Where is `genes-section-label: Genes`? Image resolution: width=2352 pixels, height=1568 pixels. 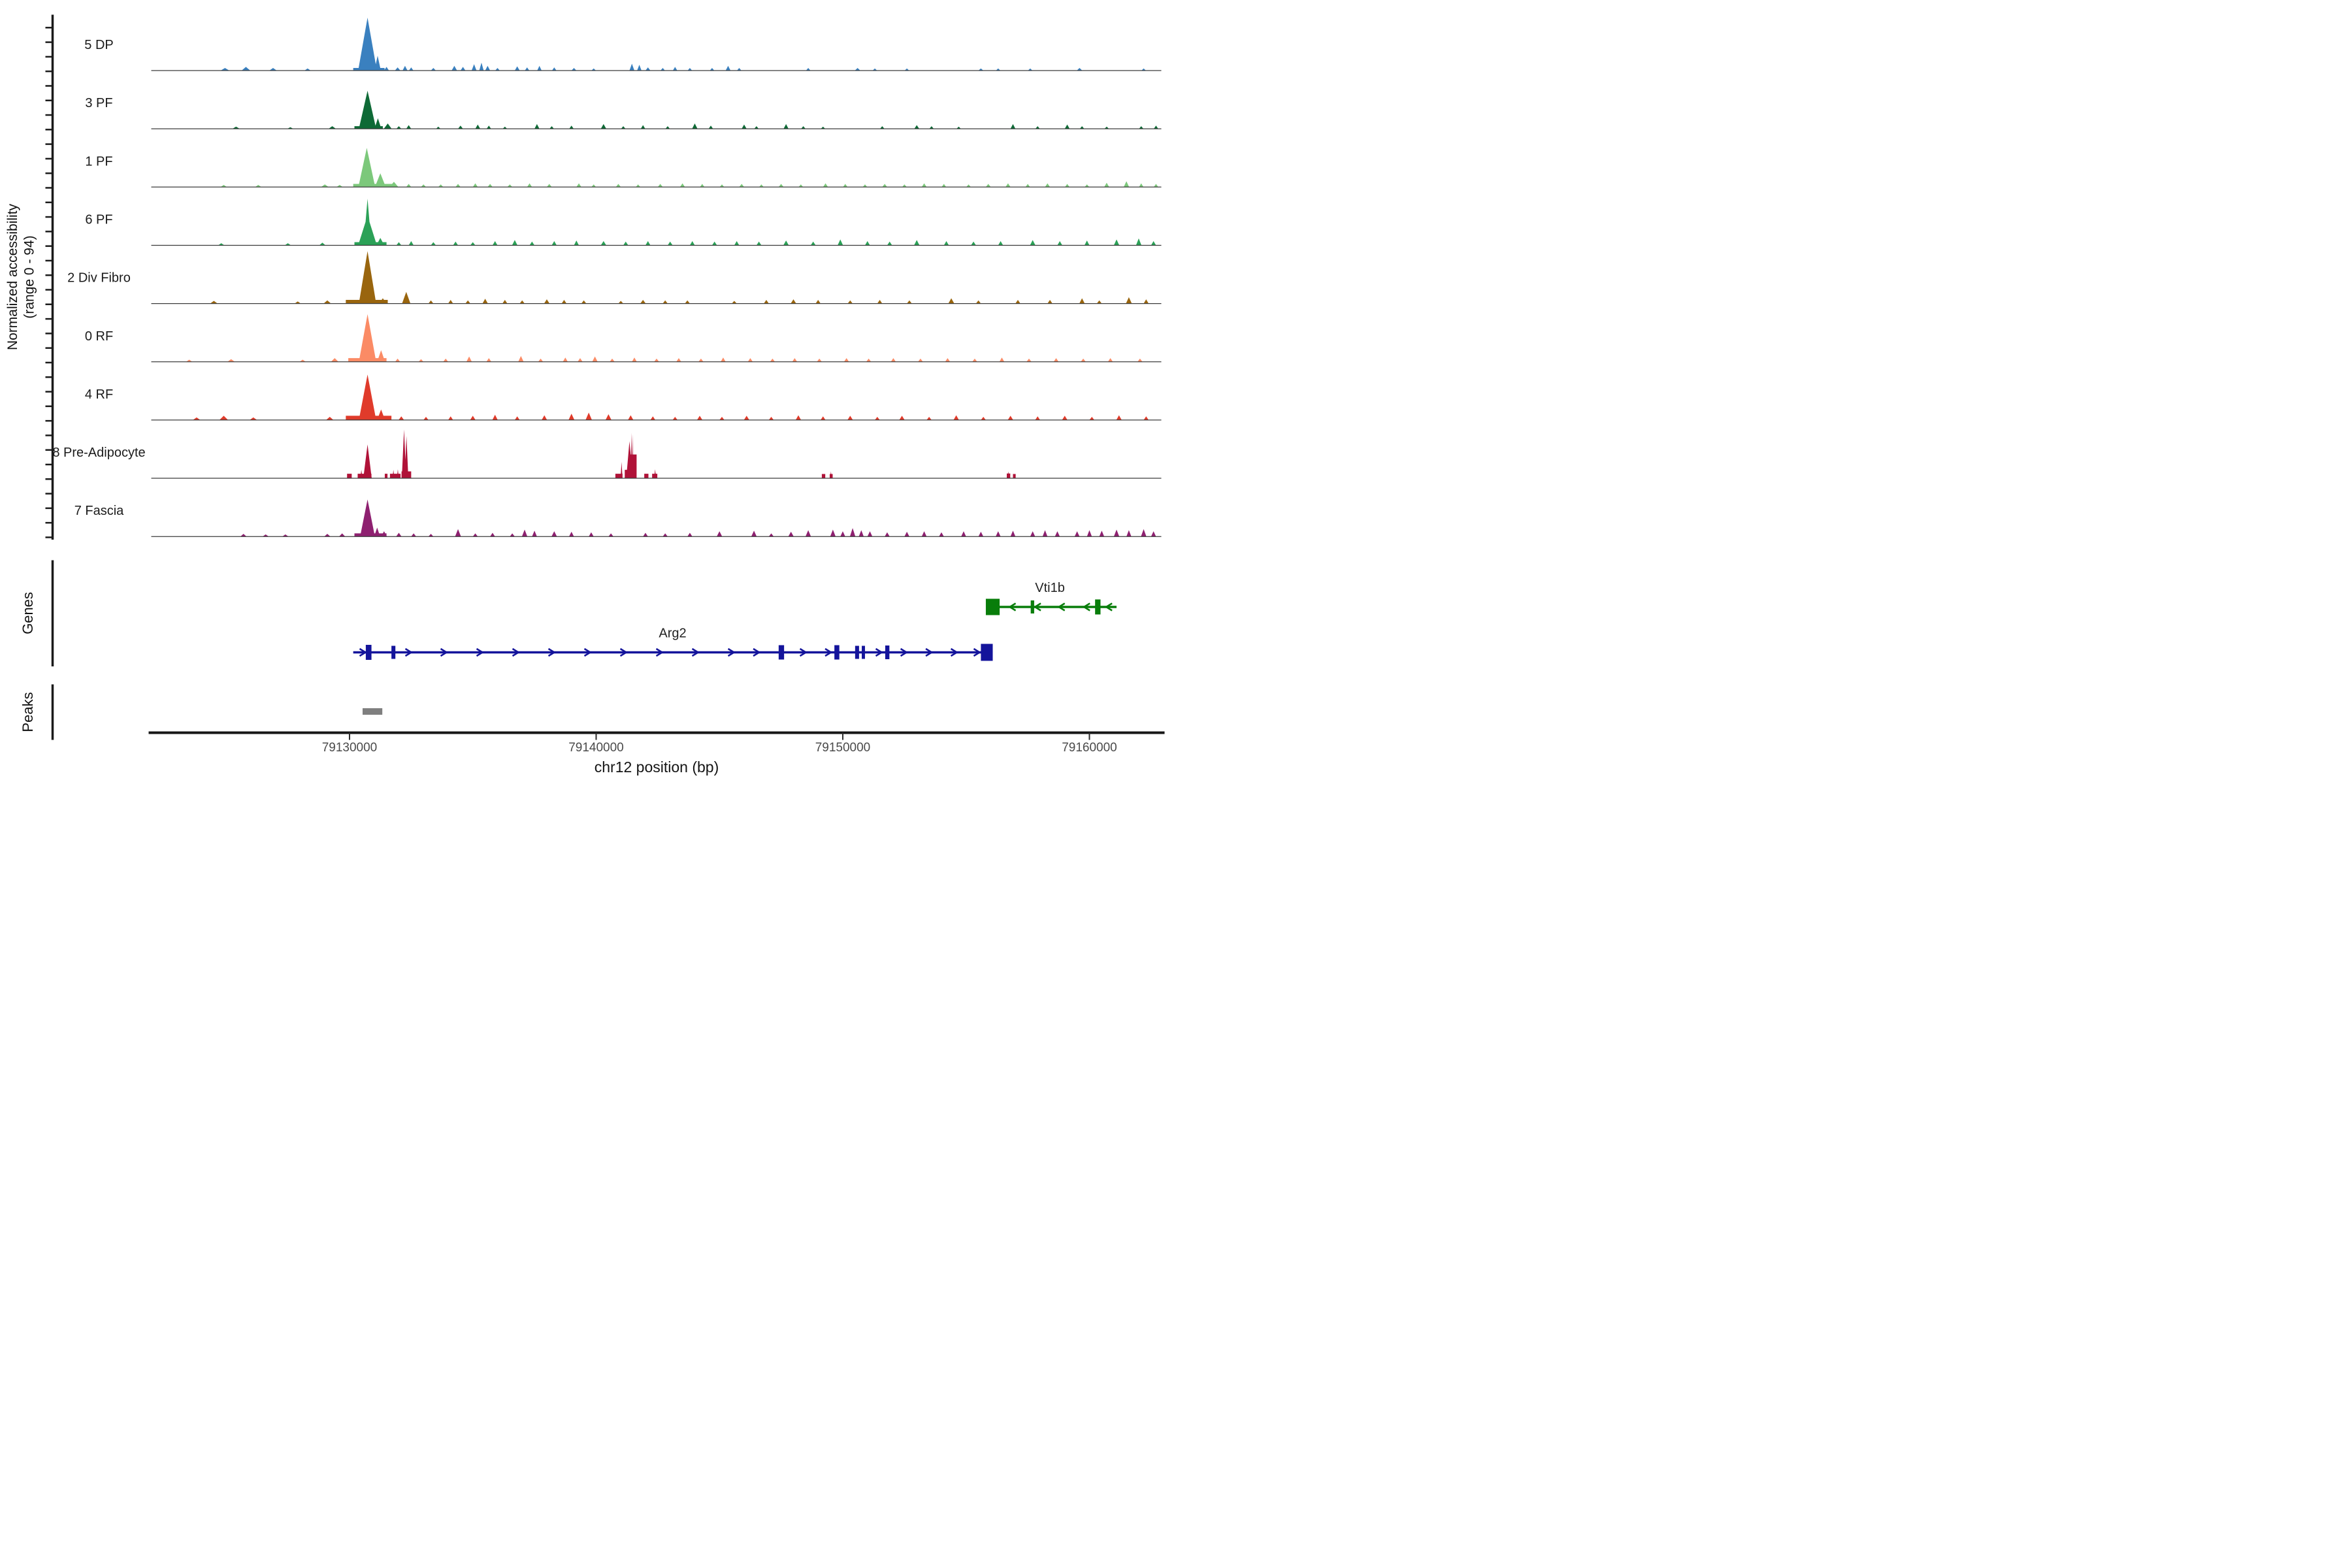 genes-section-label: Genes is located at coordinates (28, 613).